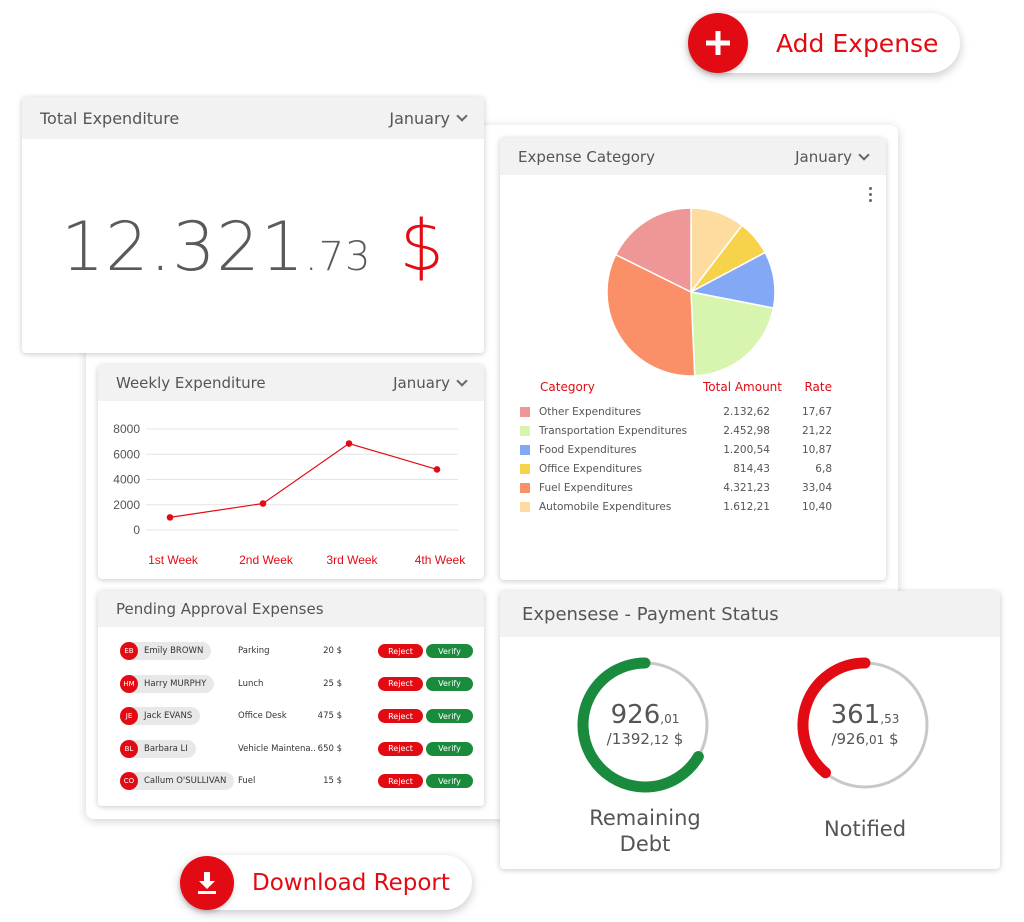 This screenshot has height=922, width=1024. What do you see at coordinates (746, 487) in the screenshot?
I see `category-amount: 4.321,23` at bounding box center [746, 487].